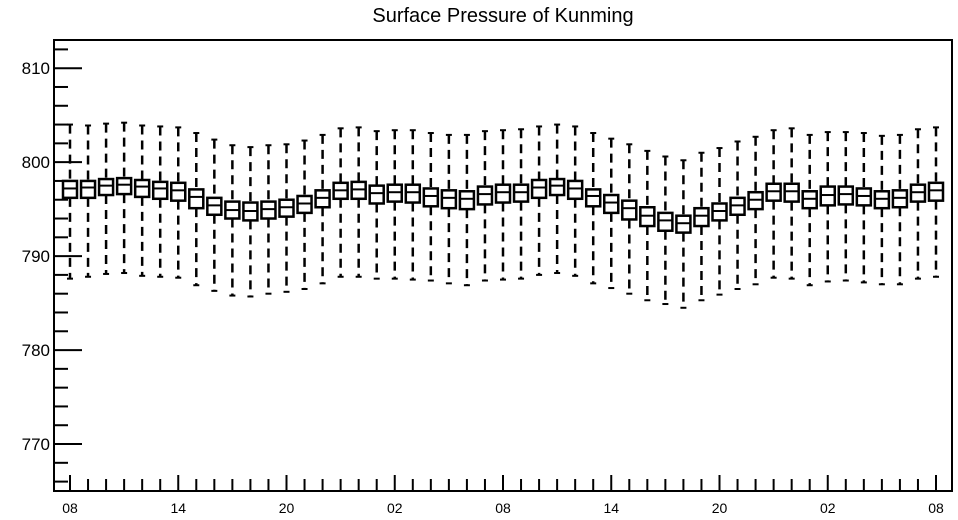 The image size is (958, 520). What do you see at coordinates (52, 265) in the screenshot?
I see `y-axis: 770 780 790 800 810` at bounding box center [52, 265].